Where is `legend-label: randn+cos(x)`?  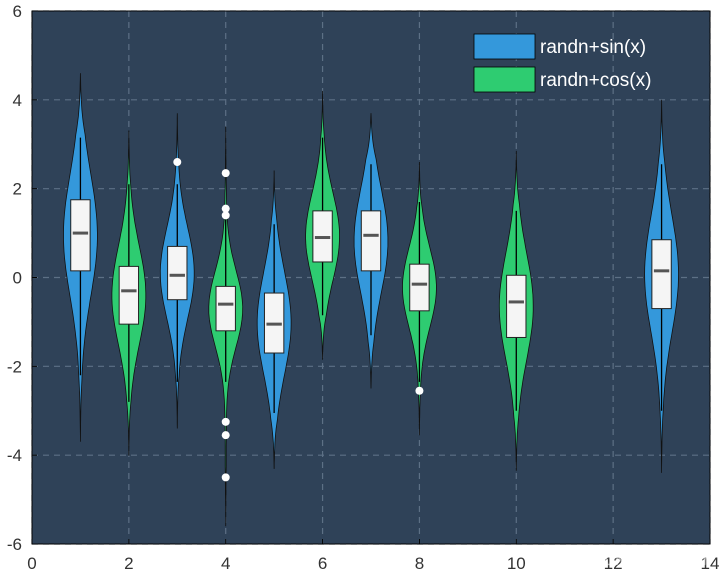
legend-label: randn+cos(x) is located at coordinates (595, 80).